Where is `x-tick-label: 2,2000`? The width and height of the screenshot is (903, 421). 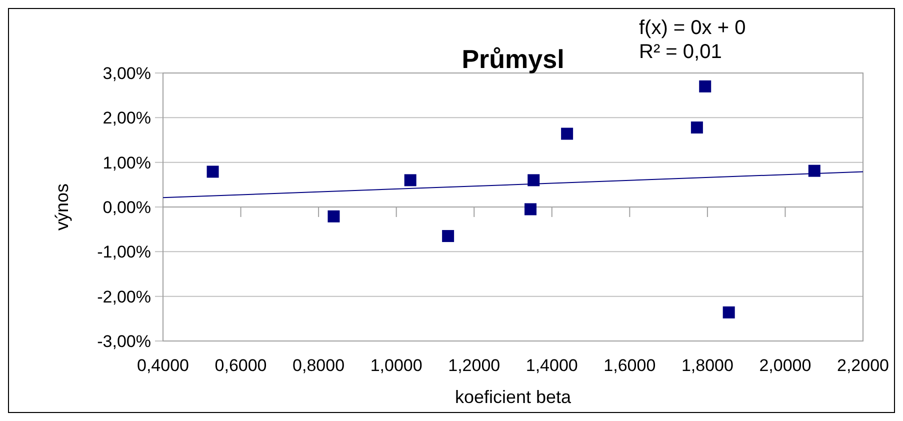
x-tick-label: 2,2000 is located at coordinates (863, 365).